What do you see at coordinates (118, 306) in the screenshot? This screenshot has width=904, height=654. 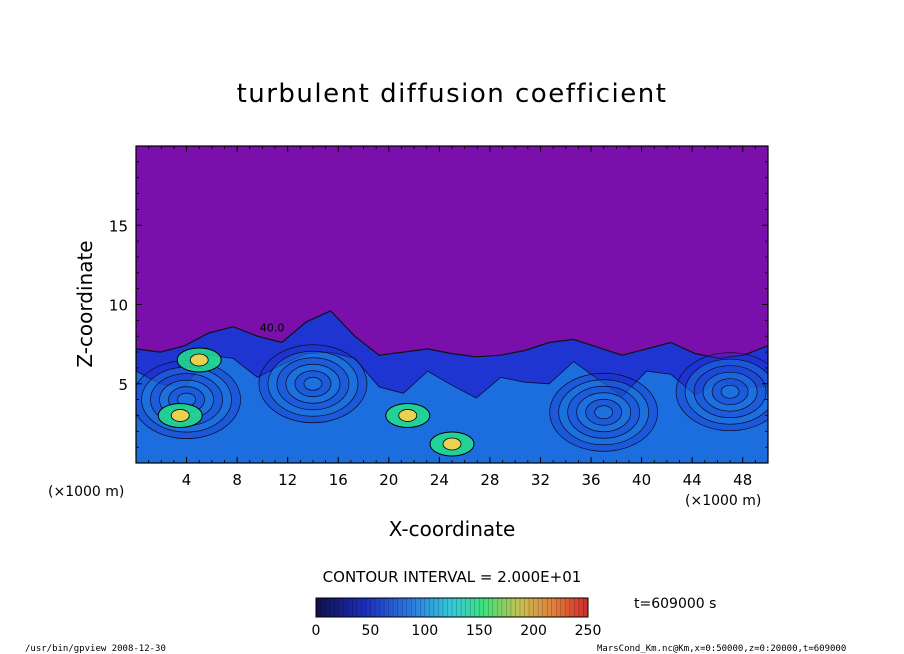 I see `y-tick-label: 10` at bounding box center [118, 306].